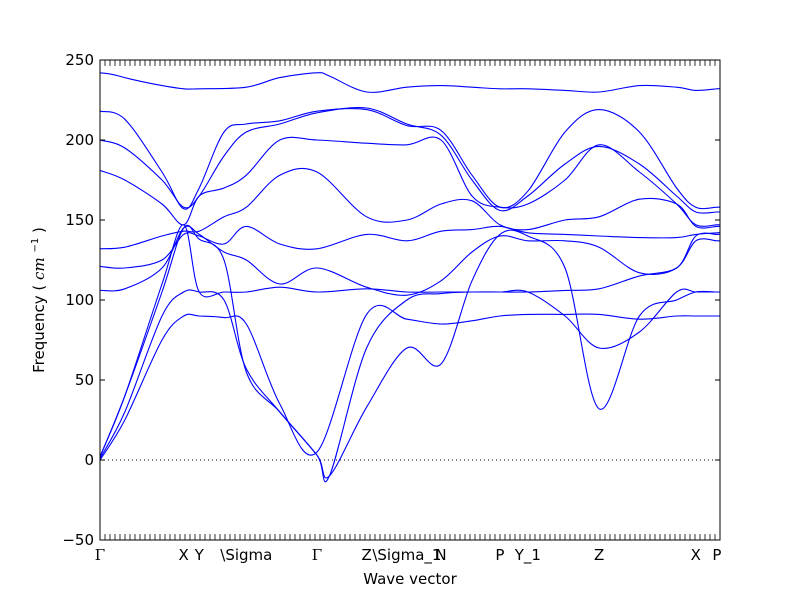 Image resolution: width=800 pixels, height=600 pixels. I want to click on y-axis-title: Frequency ( cm −1 ), so click(36, 300).